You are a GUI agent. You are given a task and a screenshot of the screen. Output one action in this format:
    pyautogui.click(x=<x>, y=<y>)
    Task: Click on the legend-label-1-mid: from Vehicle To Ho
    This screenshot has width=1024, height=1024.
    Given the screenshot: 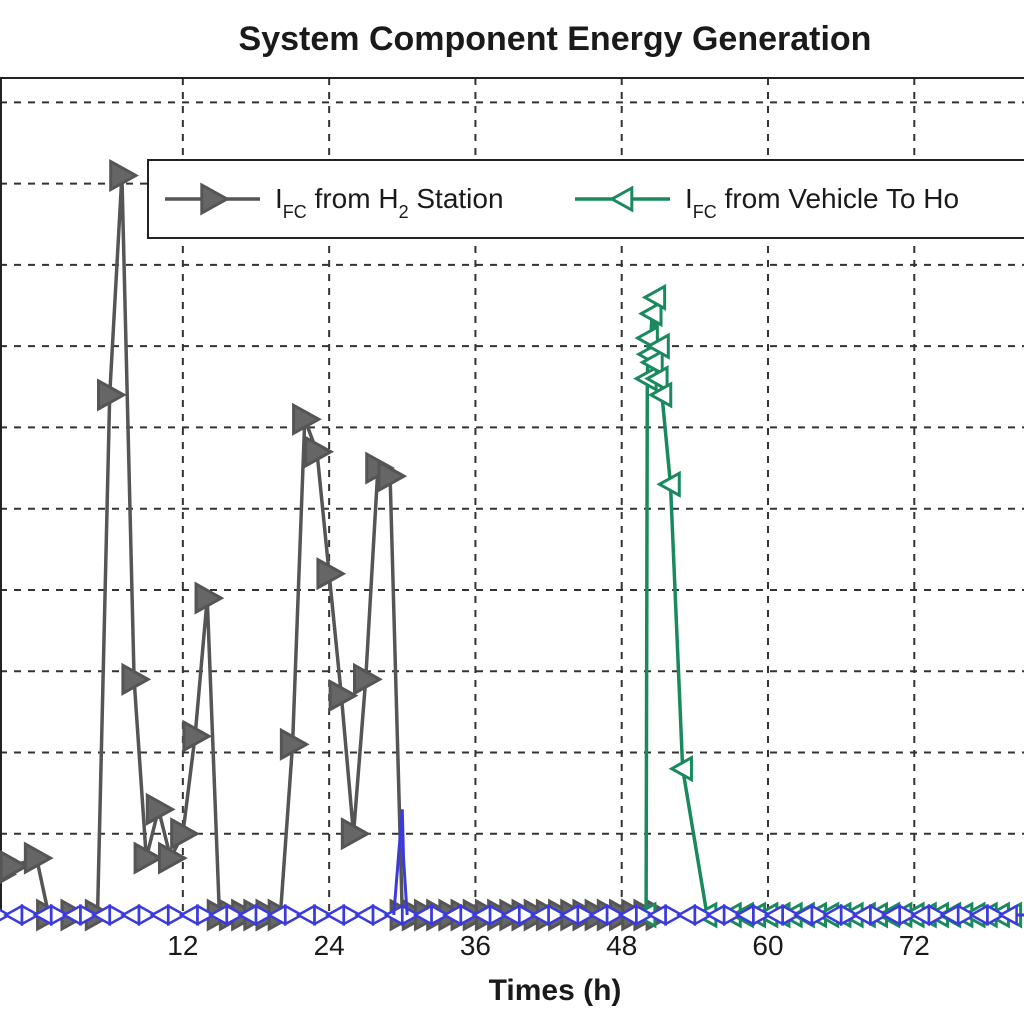 What is the action you would take?
    pyautogui.click(x=838, y=198)
    